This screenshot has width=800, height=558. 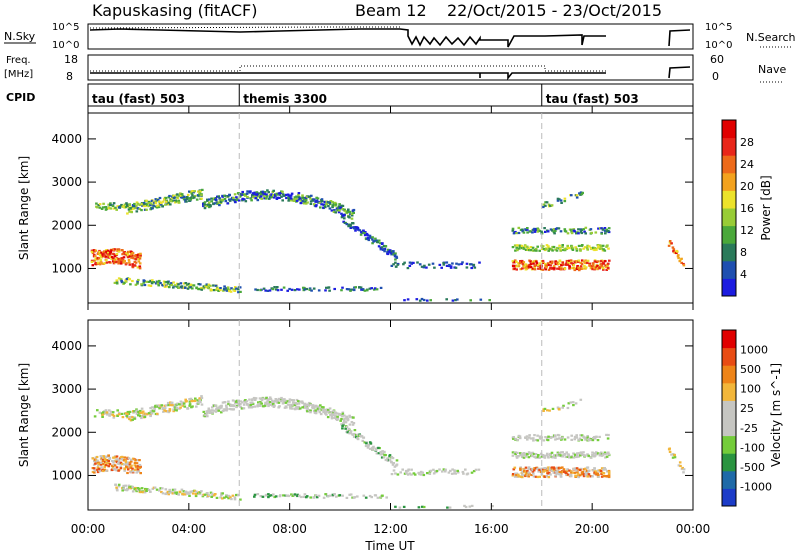 What do you see at coordinates (389, 546) in the screenshot?
I see `xaxis-label: Time UT` at bounding box center [389, 546].